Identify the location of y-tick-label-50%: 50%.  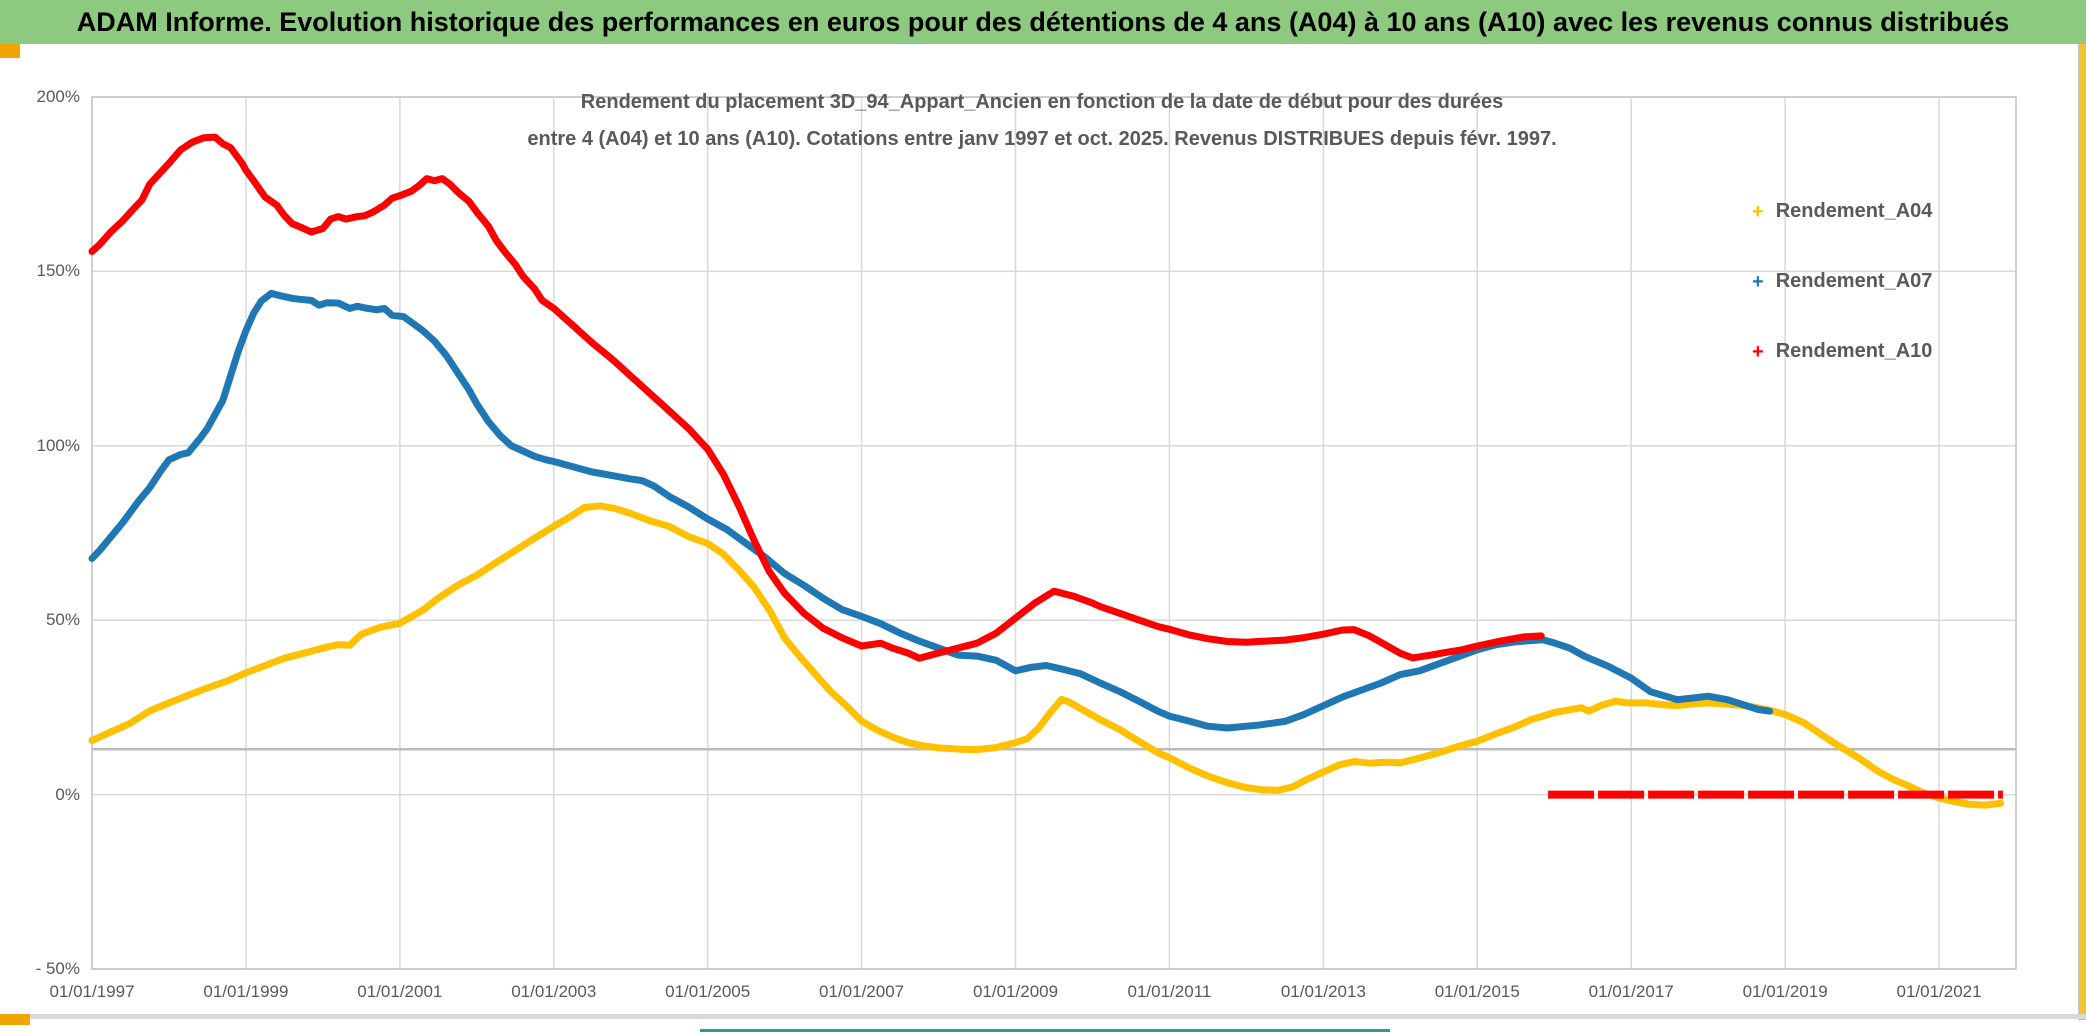
(62, 620).